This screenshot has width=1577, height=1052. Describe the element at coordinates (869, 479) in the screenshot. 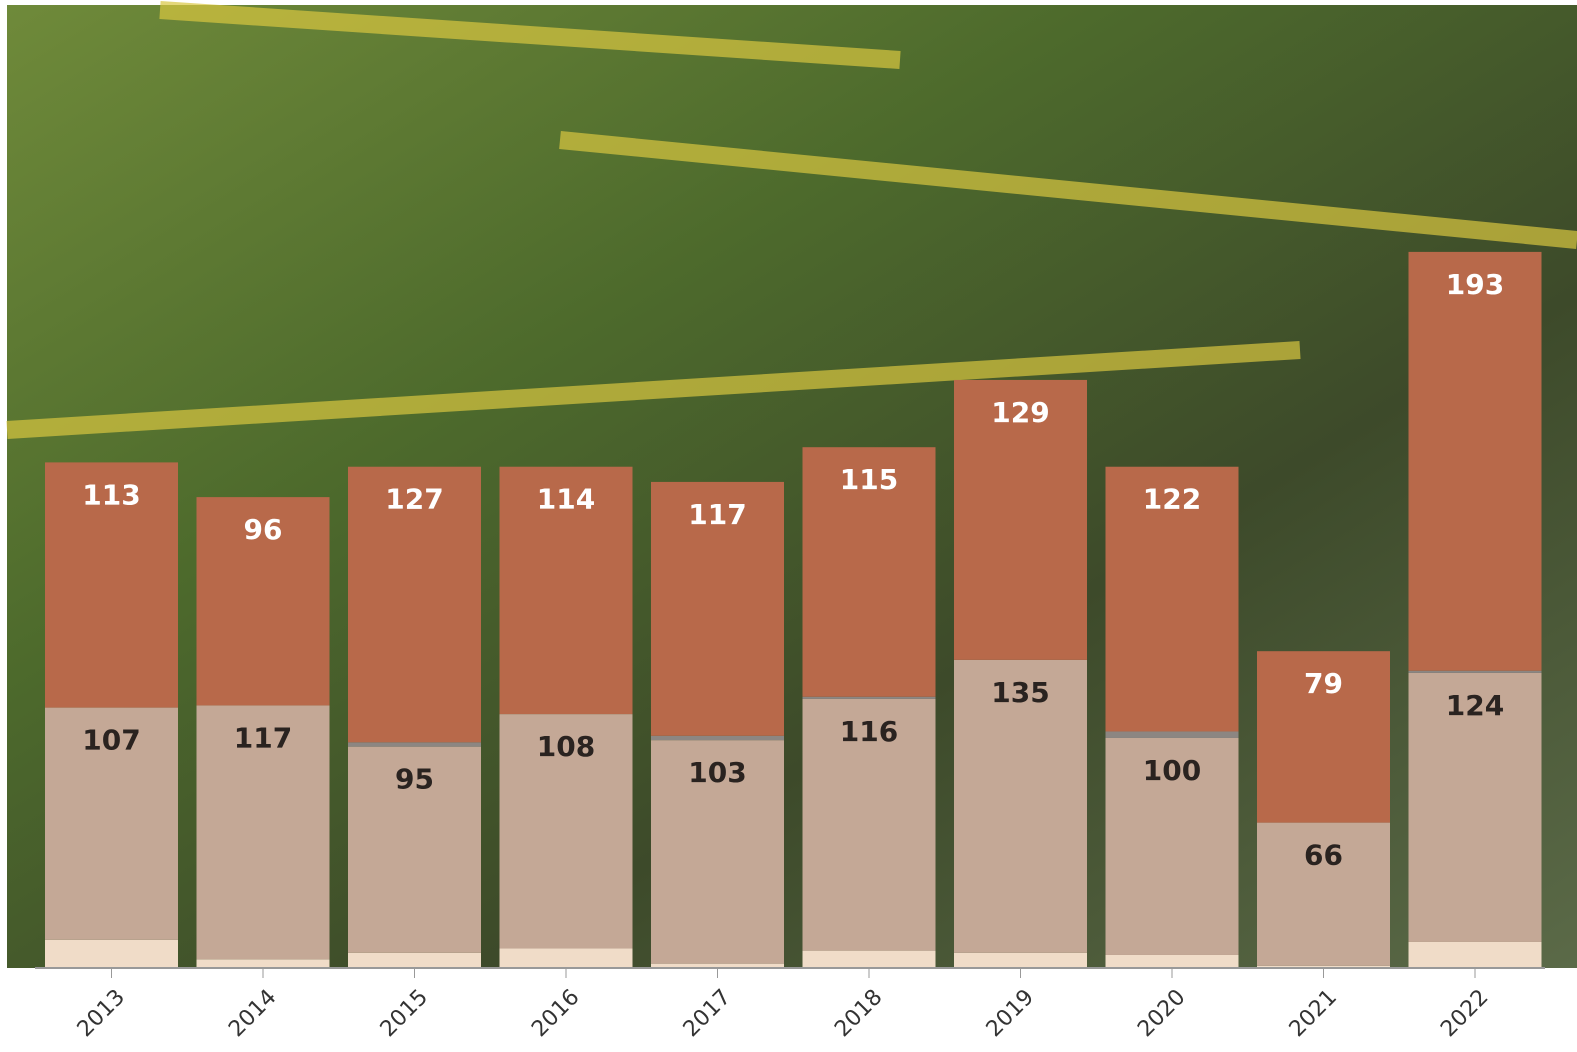

I see `value-label: 115` at that location.